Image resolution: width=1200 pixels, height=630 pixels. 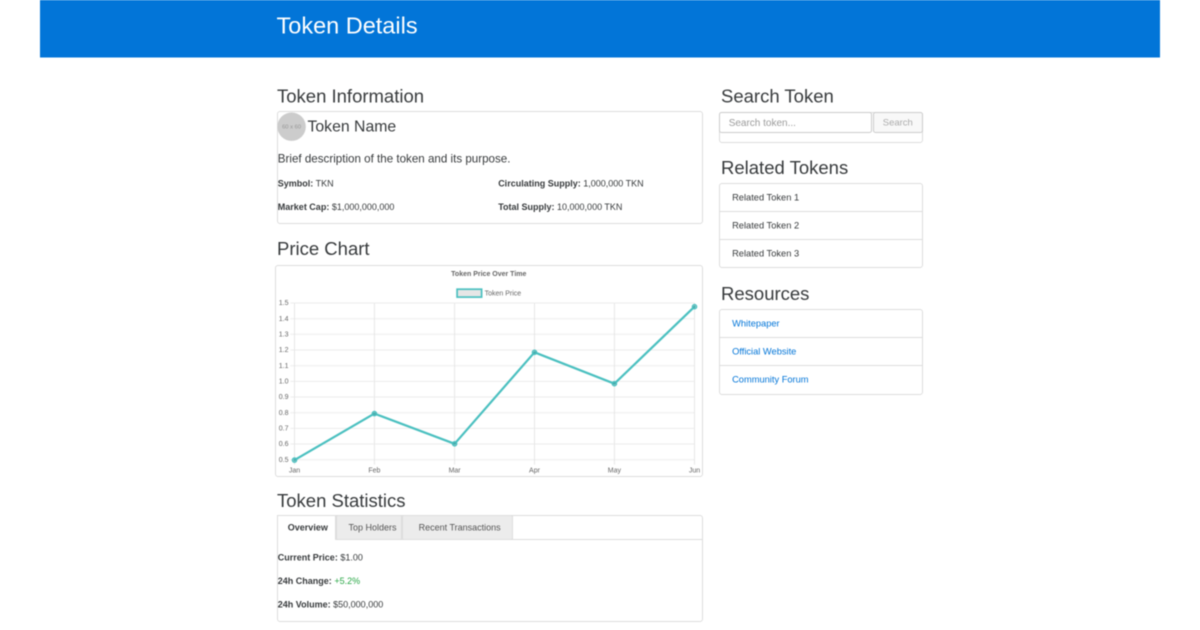 I want to click on svg-text: Token Price, so click(x=503, y=294).